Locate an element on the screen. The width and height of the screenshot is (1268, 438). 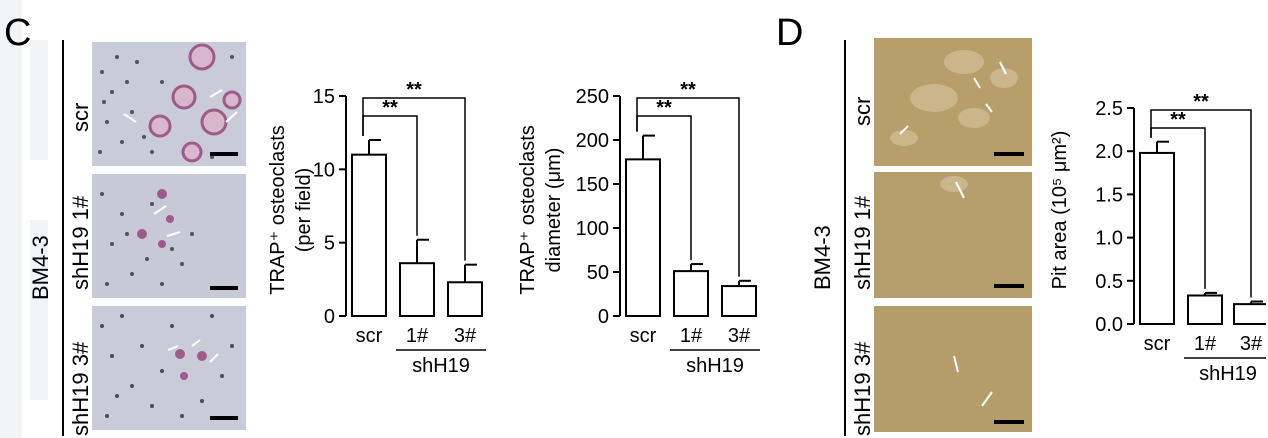
panel-letter-c: C is located at coordinates (18, 33).